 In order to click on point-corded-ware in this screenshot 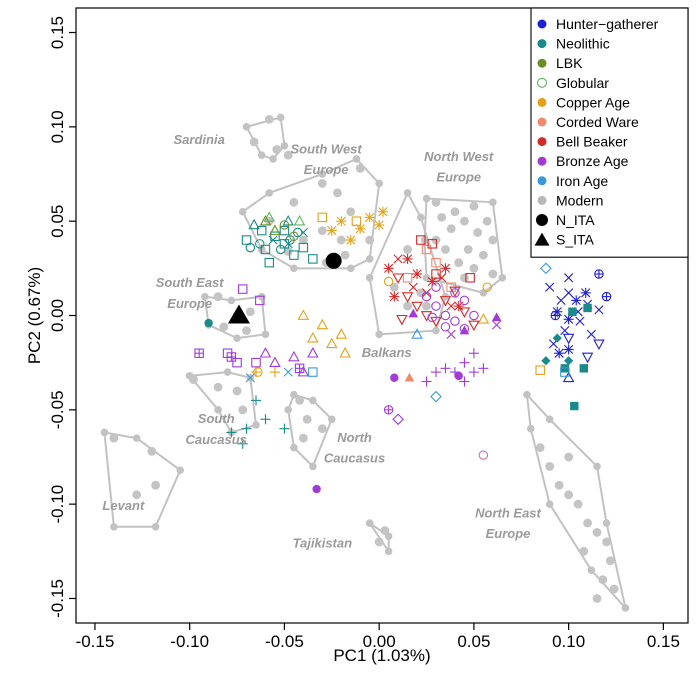, I will do `click(426, 249)`.